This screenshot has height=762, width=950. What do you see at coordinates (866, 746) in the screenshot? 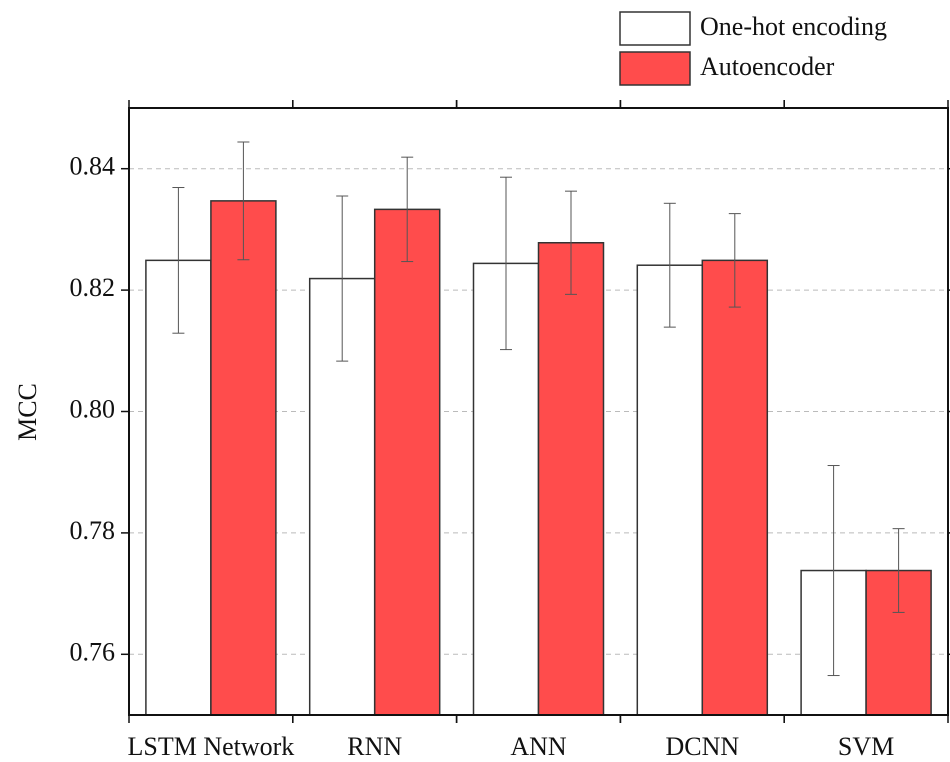
I see `x-tick-label: SVM` at bounding box center [866, 746].